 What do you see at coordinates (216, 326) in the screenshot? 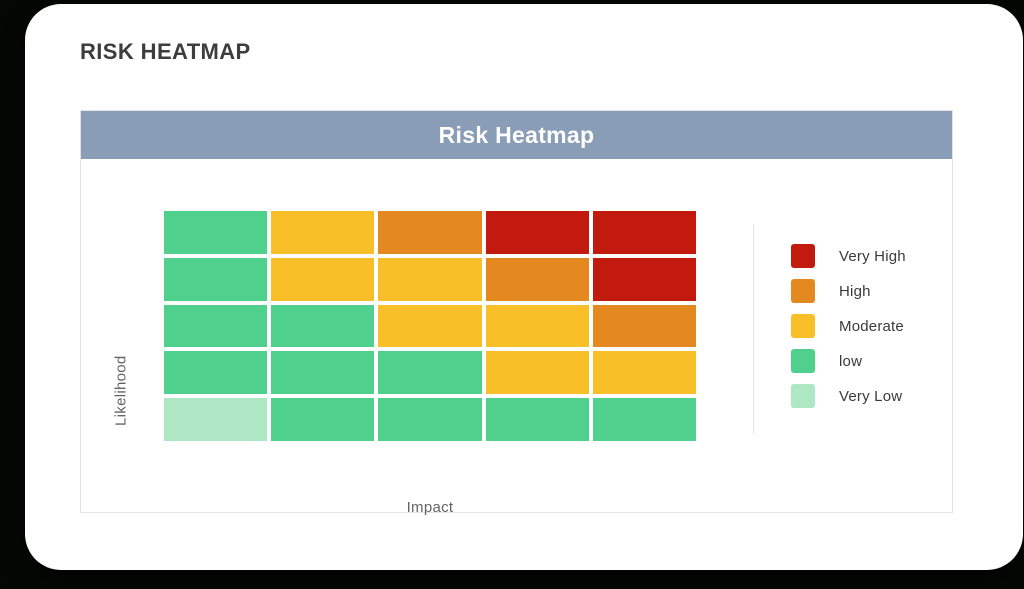
I see `heatmap-cell-r3-c1` at bounding box center [216, 326].